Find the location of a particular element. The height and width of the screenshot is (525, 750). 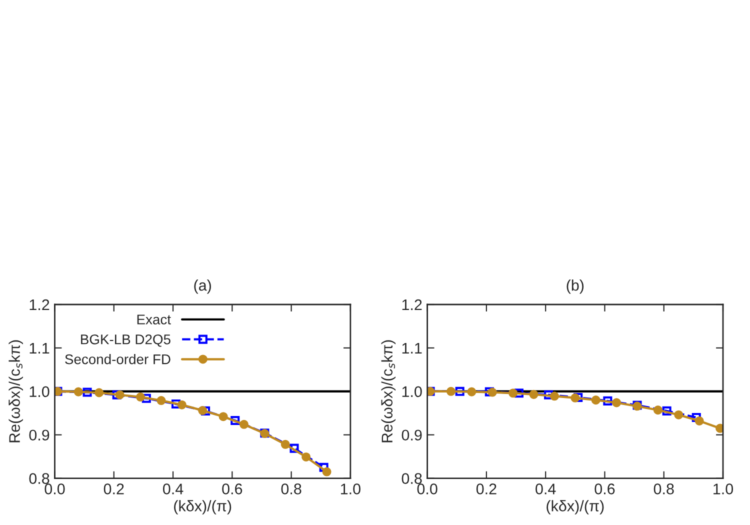

legend-label: Second-order FD is located at coordinates (117, 359).